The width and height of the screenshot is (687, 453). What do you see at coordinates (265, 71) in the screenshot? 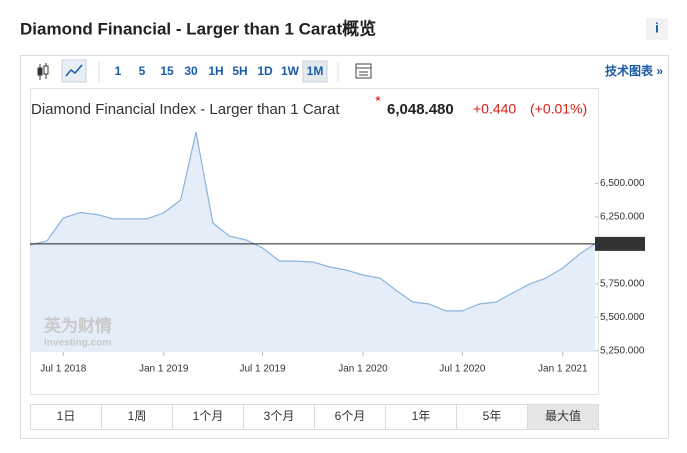
I see `interval-button: 1D` at bounding box center [265, 71].